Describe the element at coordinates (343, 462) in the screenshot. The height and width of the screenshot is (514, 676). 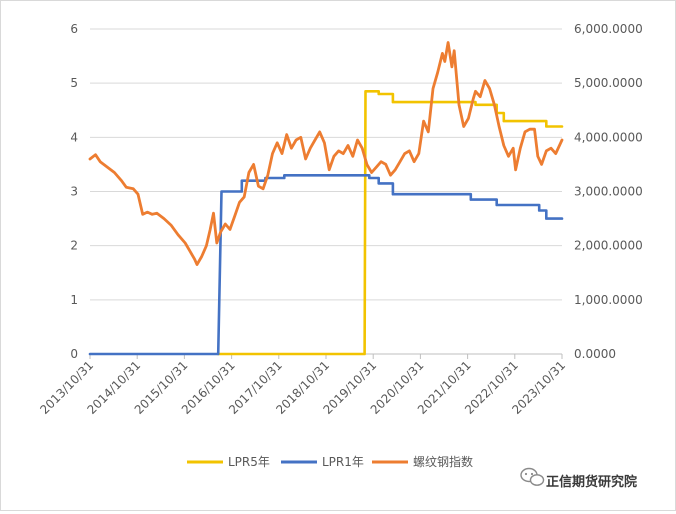
I see `legend-label: LPR1年` at that location.